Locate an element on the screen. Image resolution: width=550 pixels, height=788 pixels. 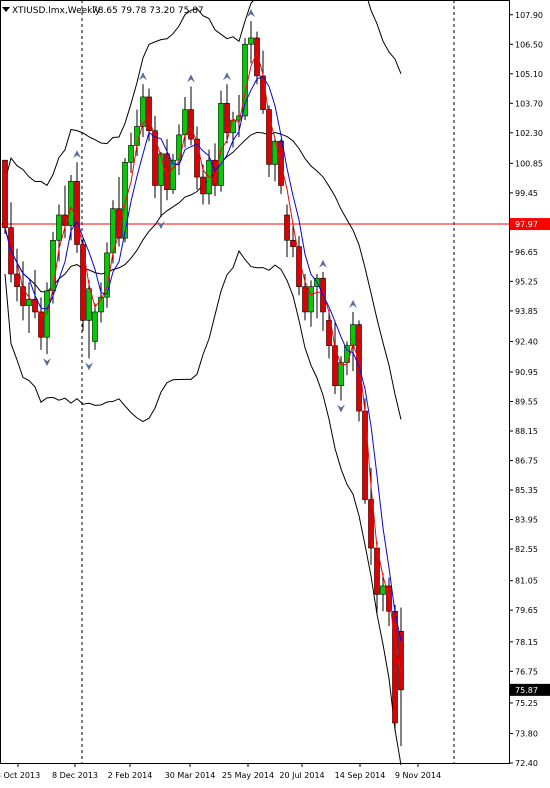
price-tick-label: 72.40 is located at coordinates (526, 763).